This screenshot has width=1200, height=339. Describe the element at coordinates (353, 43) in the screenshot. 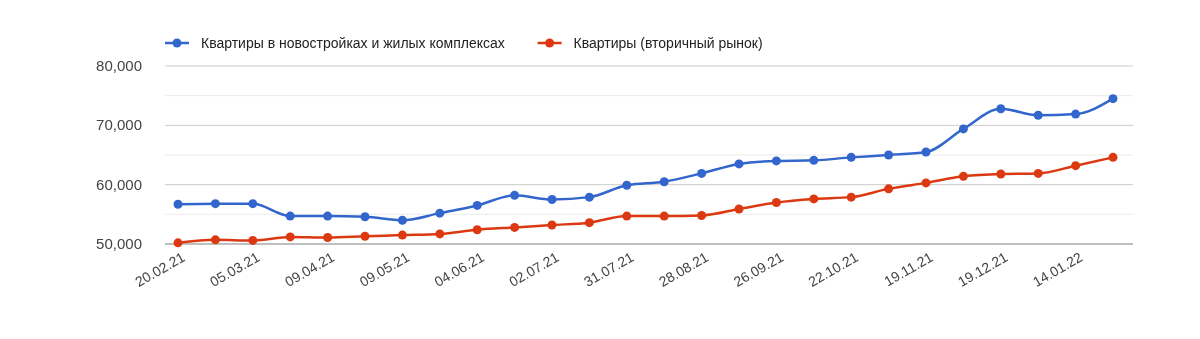

I see `legend-label: Квартиры в новостройках и жилых комплексах` at that location.